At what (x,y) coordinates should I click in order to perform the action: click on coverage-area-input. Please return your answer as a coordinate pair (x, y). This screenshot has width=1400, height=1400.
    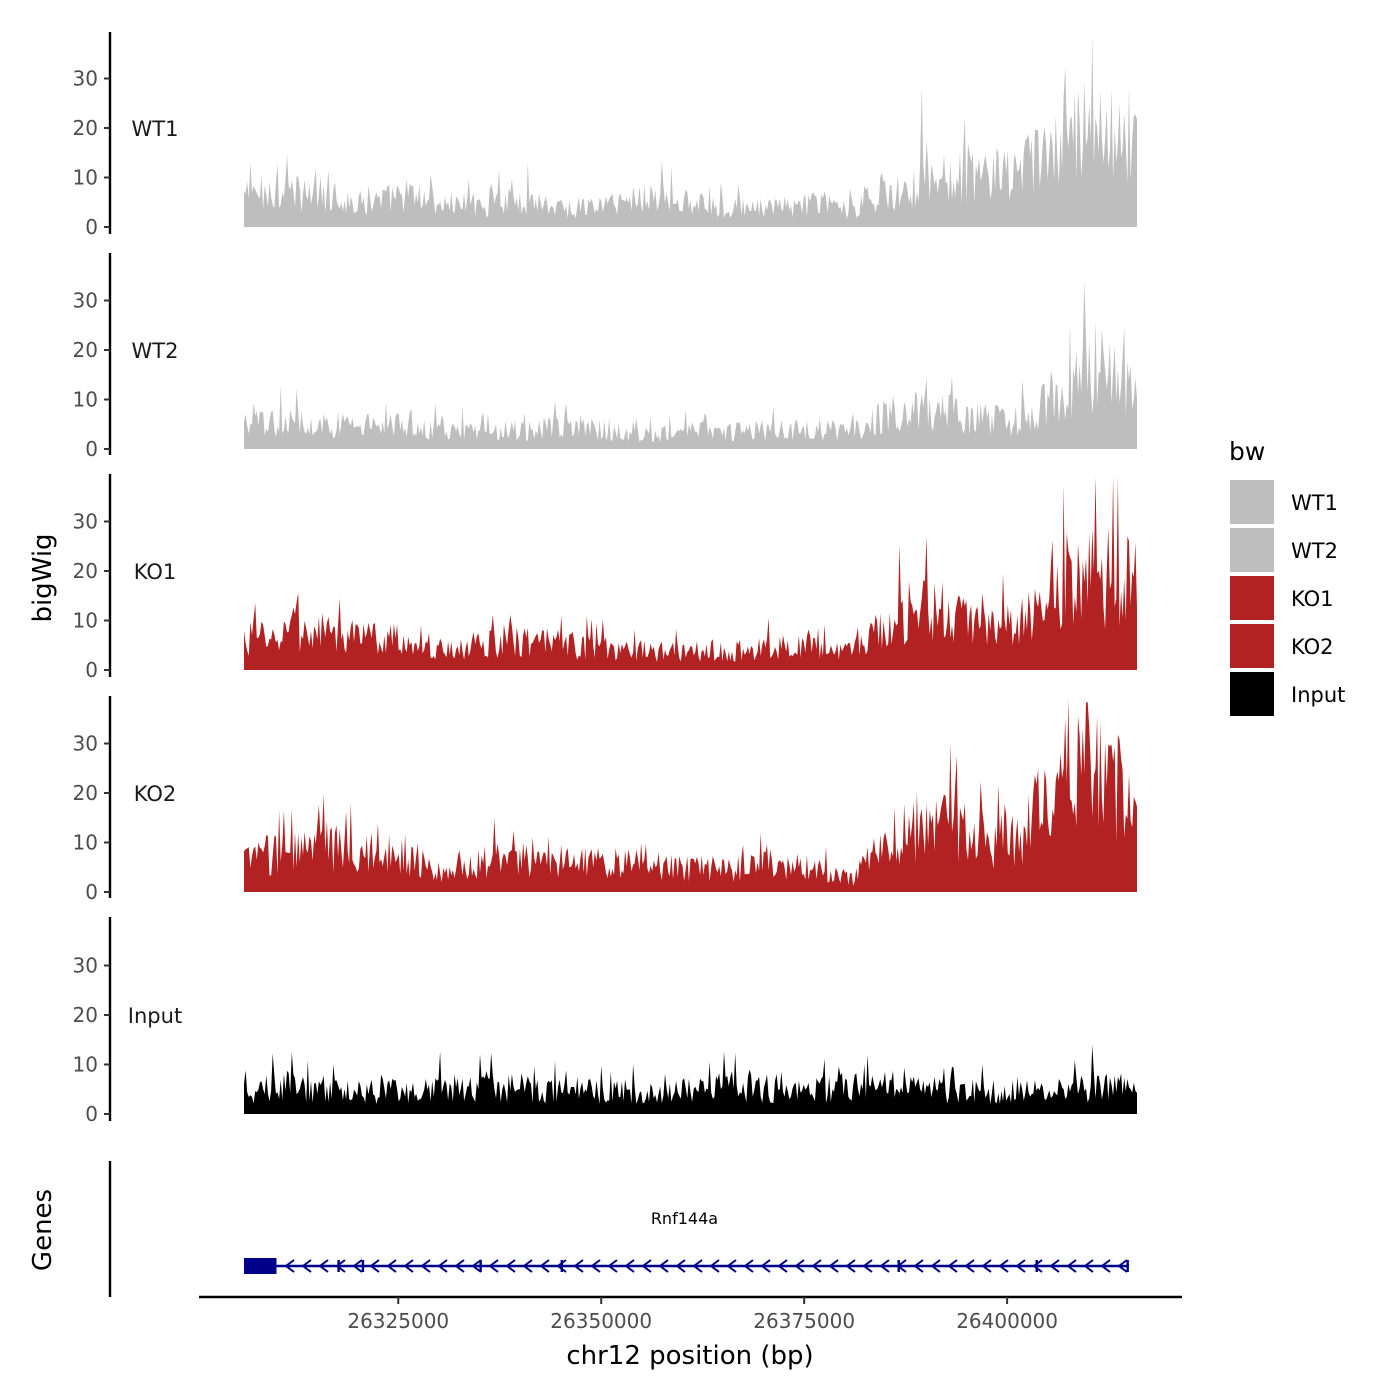
    Looking at the image, I should click on (690, 1079).